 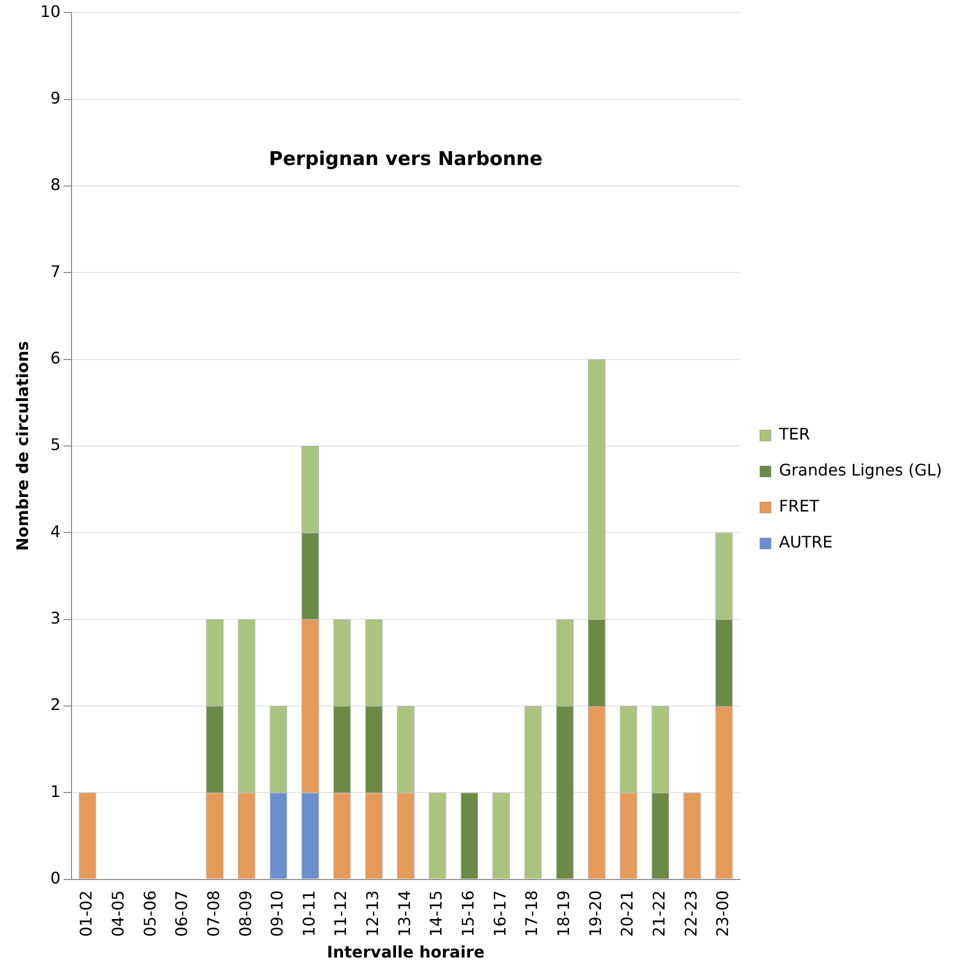 What do you see at coordinates (405, 952) in the screenshot?
I see `x-axis-title: Intervalle horaire` at bounding box center [405, 952].